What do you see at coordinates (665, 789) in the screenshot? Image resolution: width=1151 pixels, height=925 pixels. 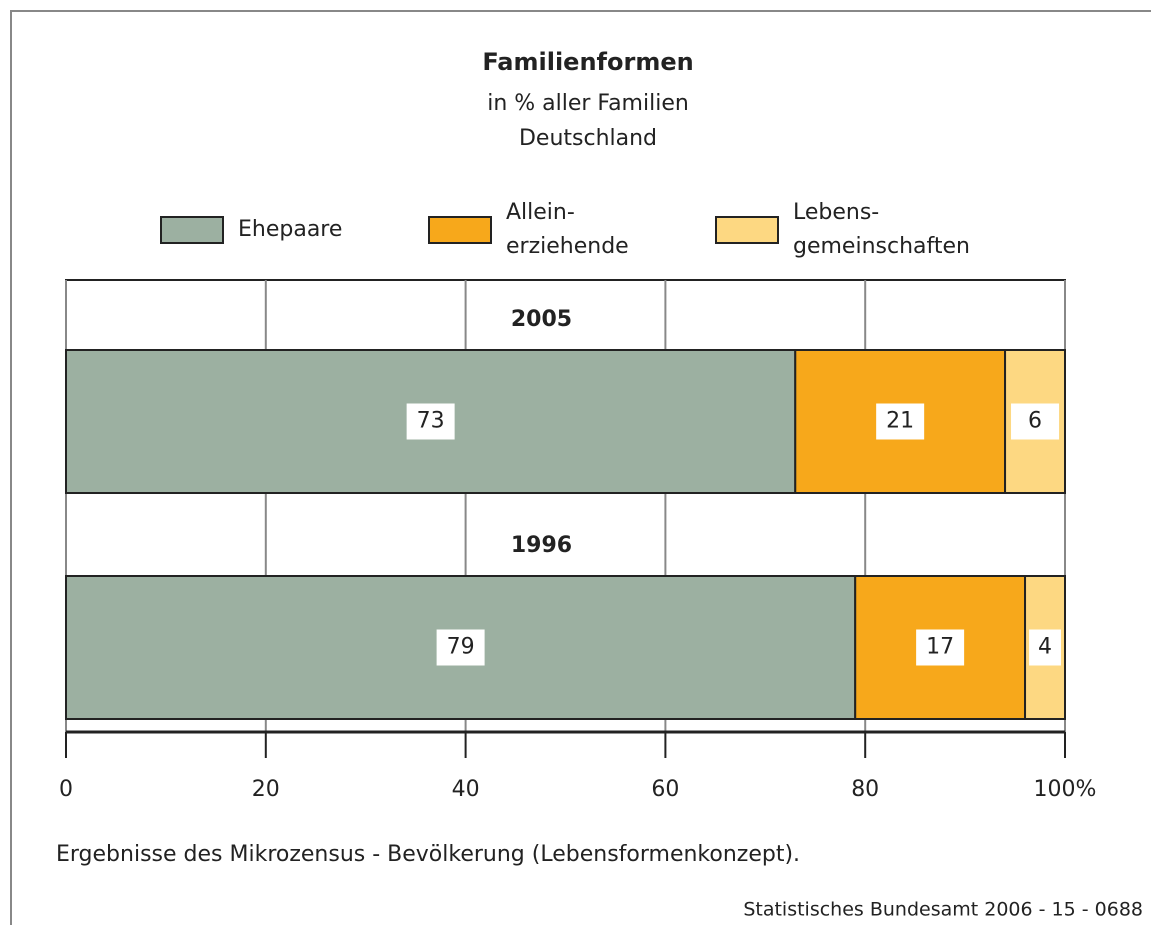 I see `x-tick-label: 60` at bounding box center [665, 789].